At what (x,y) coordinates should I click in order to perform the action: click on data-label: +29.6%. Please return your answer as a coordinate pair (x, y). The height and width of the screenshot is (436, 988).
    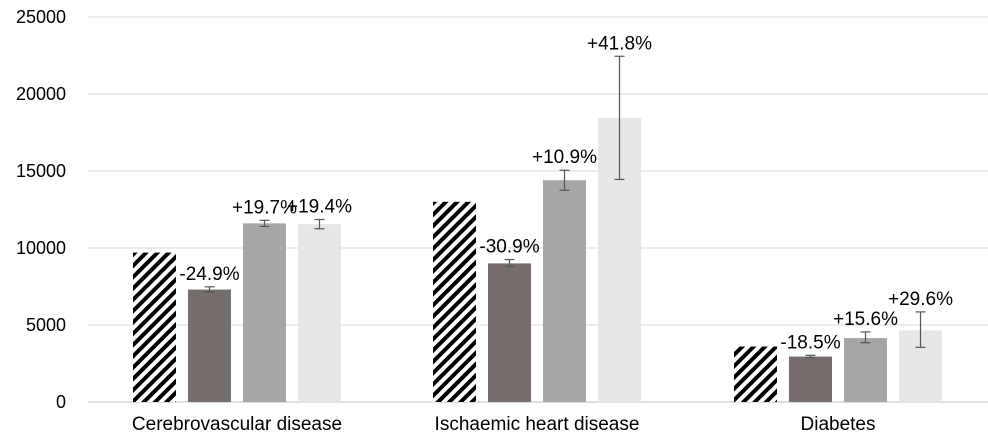
    Looking at the image, I should click on (920, 299).